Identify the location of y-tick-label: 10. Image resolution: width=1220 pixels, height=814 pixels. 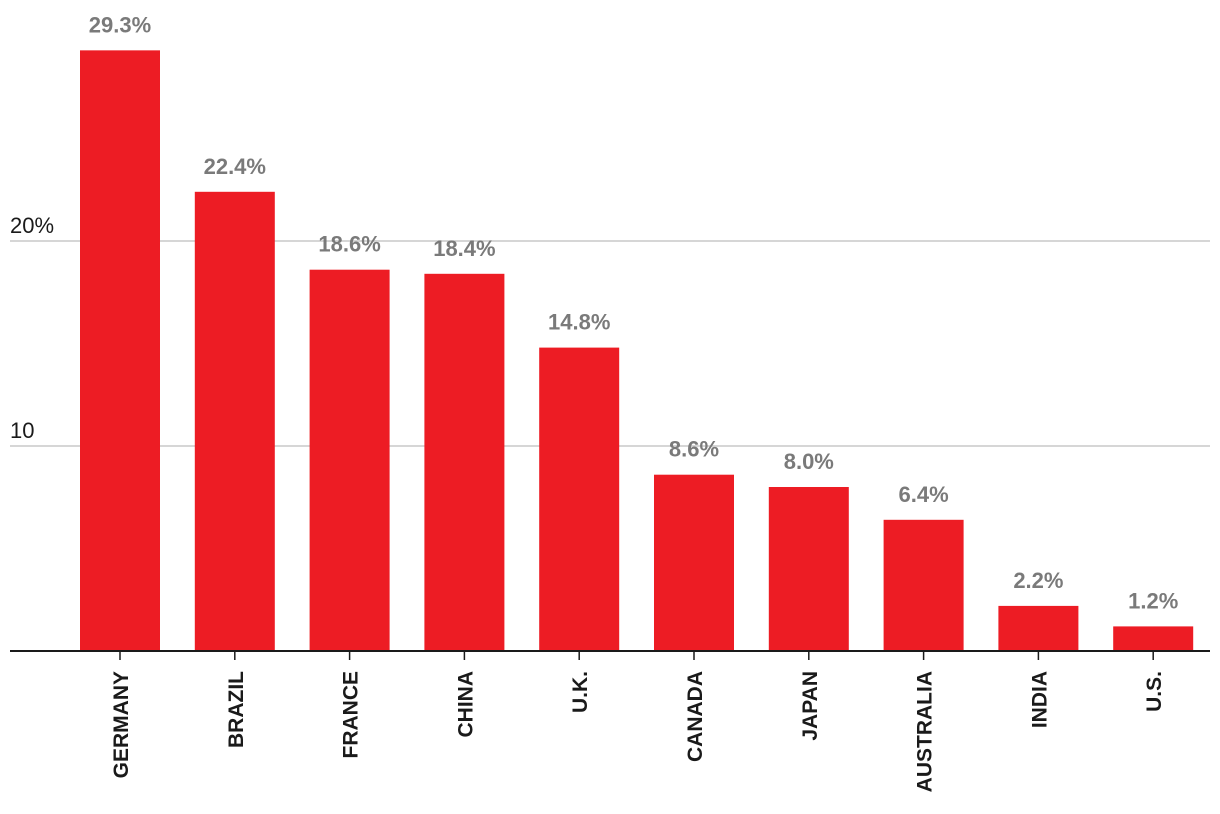
(22, 430).